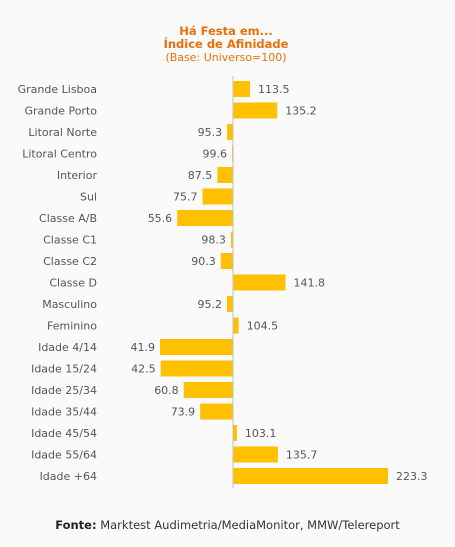  What do you see at coordinates (59, 154) in the screenshot?
I see `category-label: Litoral Centro` at bounding box center [59, 154].